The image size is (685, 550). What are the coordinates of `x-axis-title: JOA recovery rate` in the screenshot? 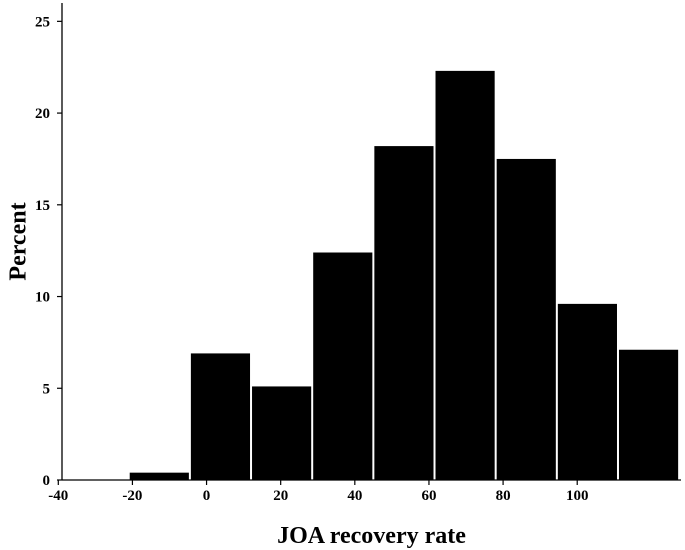 It's located at (371, 536).